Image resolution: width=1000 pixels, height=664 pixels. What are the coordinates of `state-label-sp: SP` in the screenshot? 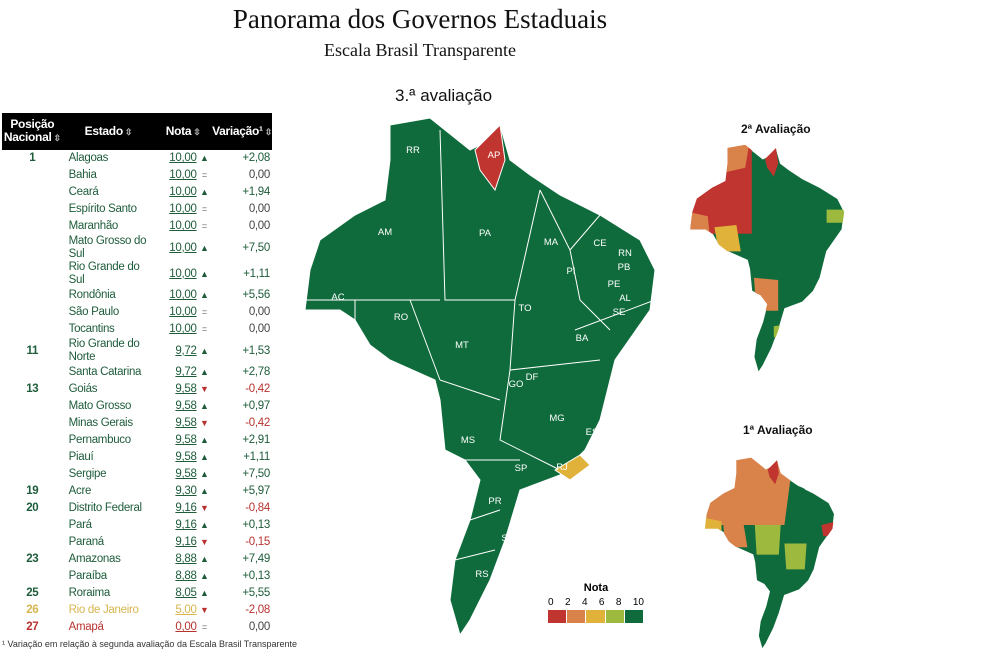 It's located at (521, 468).